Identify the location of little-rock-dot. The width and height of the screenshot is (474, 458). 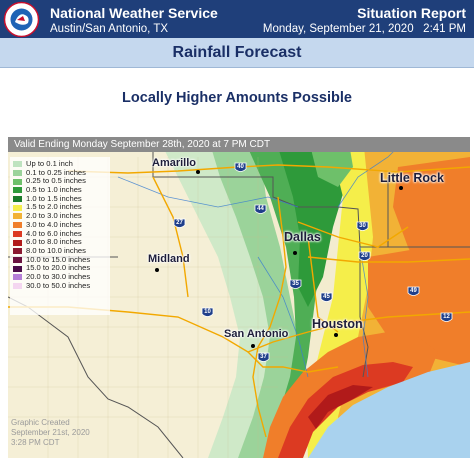
(401, 188).